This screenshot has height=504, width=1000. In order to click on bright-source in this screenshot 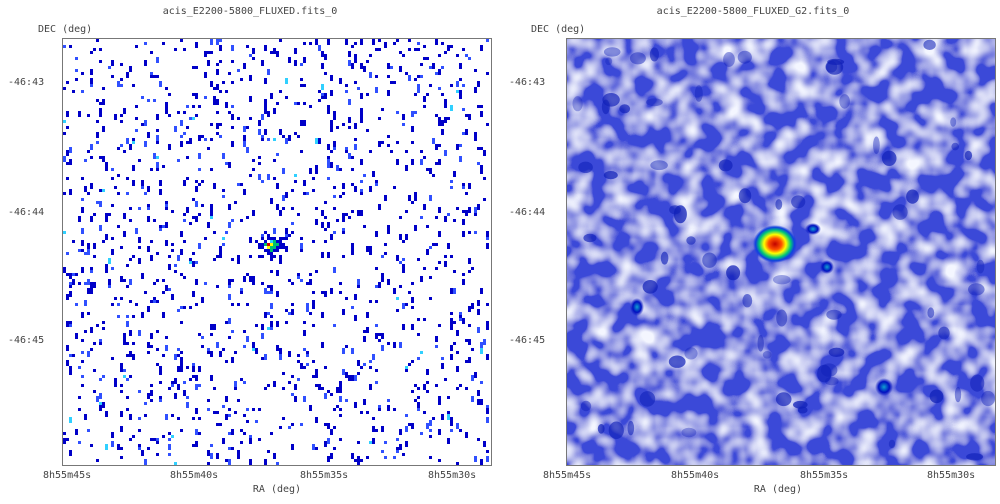, I will do `click(775, 244)`.